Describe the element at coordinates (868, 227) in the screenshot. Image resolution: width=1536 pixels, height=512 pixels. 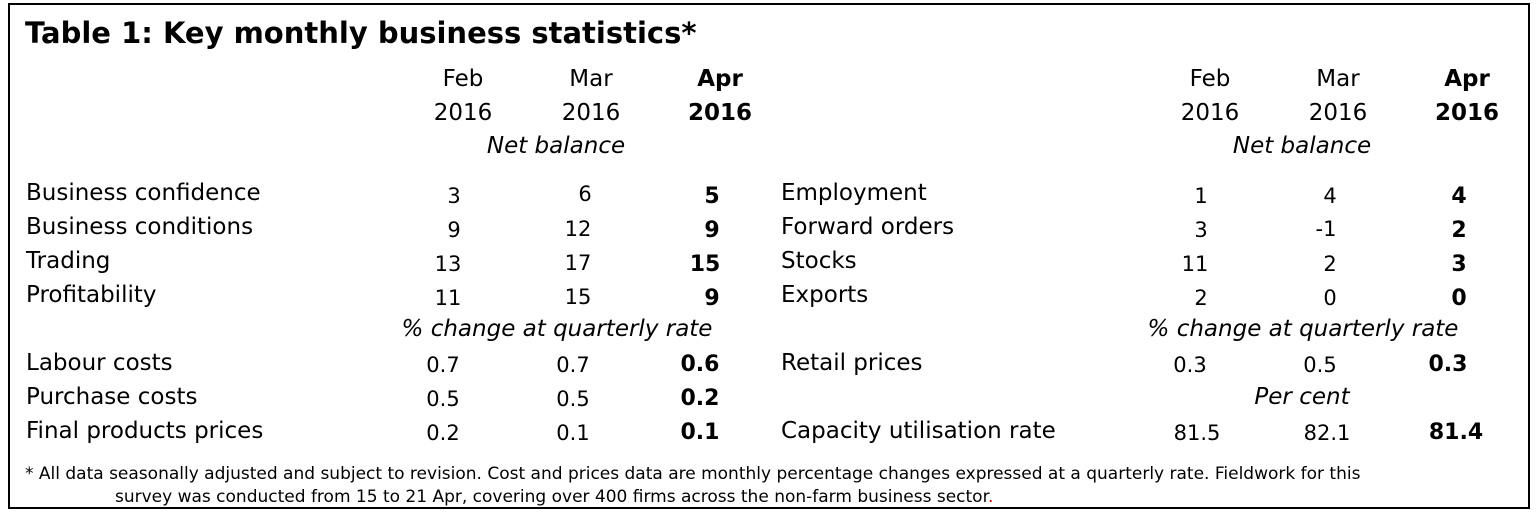
I see `row-label-forward-orders: Forward orders` at that location.